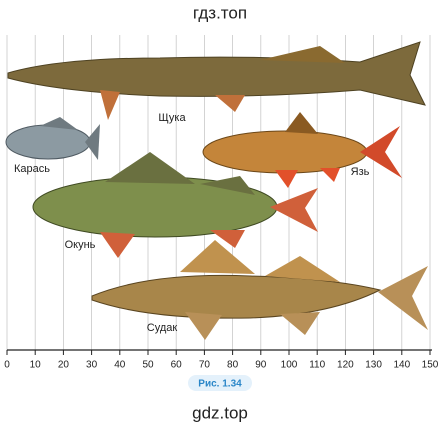  What do you see at coordinates (80, 245) in the screenshot?
I see `fish-label: Окунь` at bounding box center [80, 245].